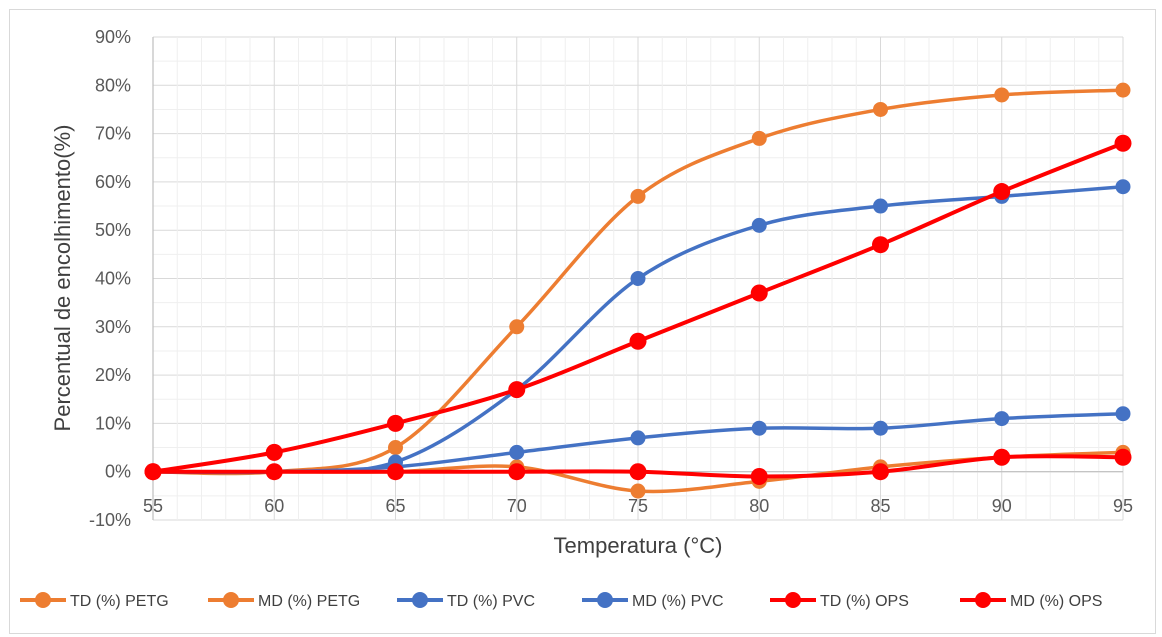 The height and width of the screenshot is (637, 1162). What do you see at coordinates (110, 520) in the screenshot?
I see `y-tick-label: -10%` at bounding box center [110, 520].